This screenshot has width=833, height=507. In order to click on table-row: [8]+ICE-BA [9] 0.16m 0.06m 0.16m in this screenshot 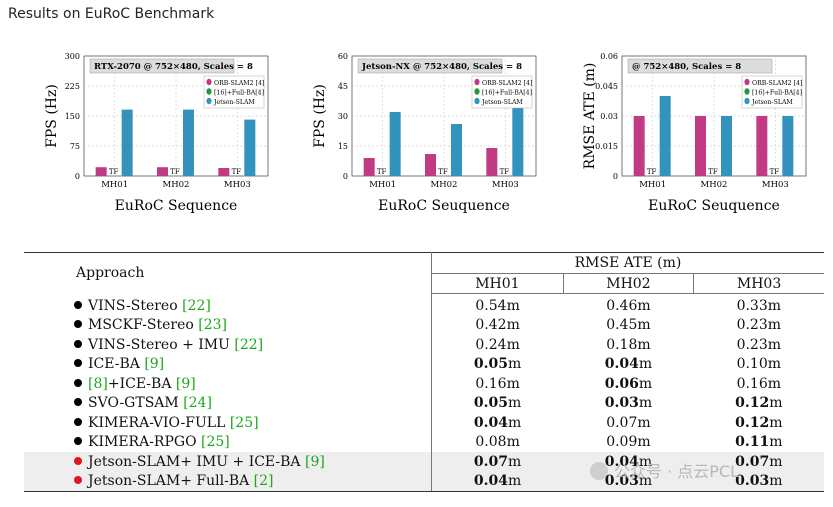, I will do `click(424, 384)`.